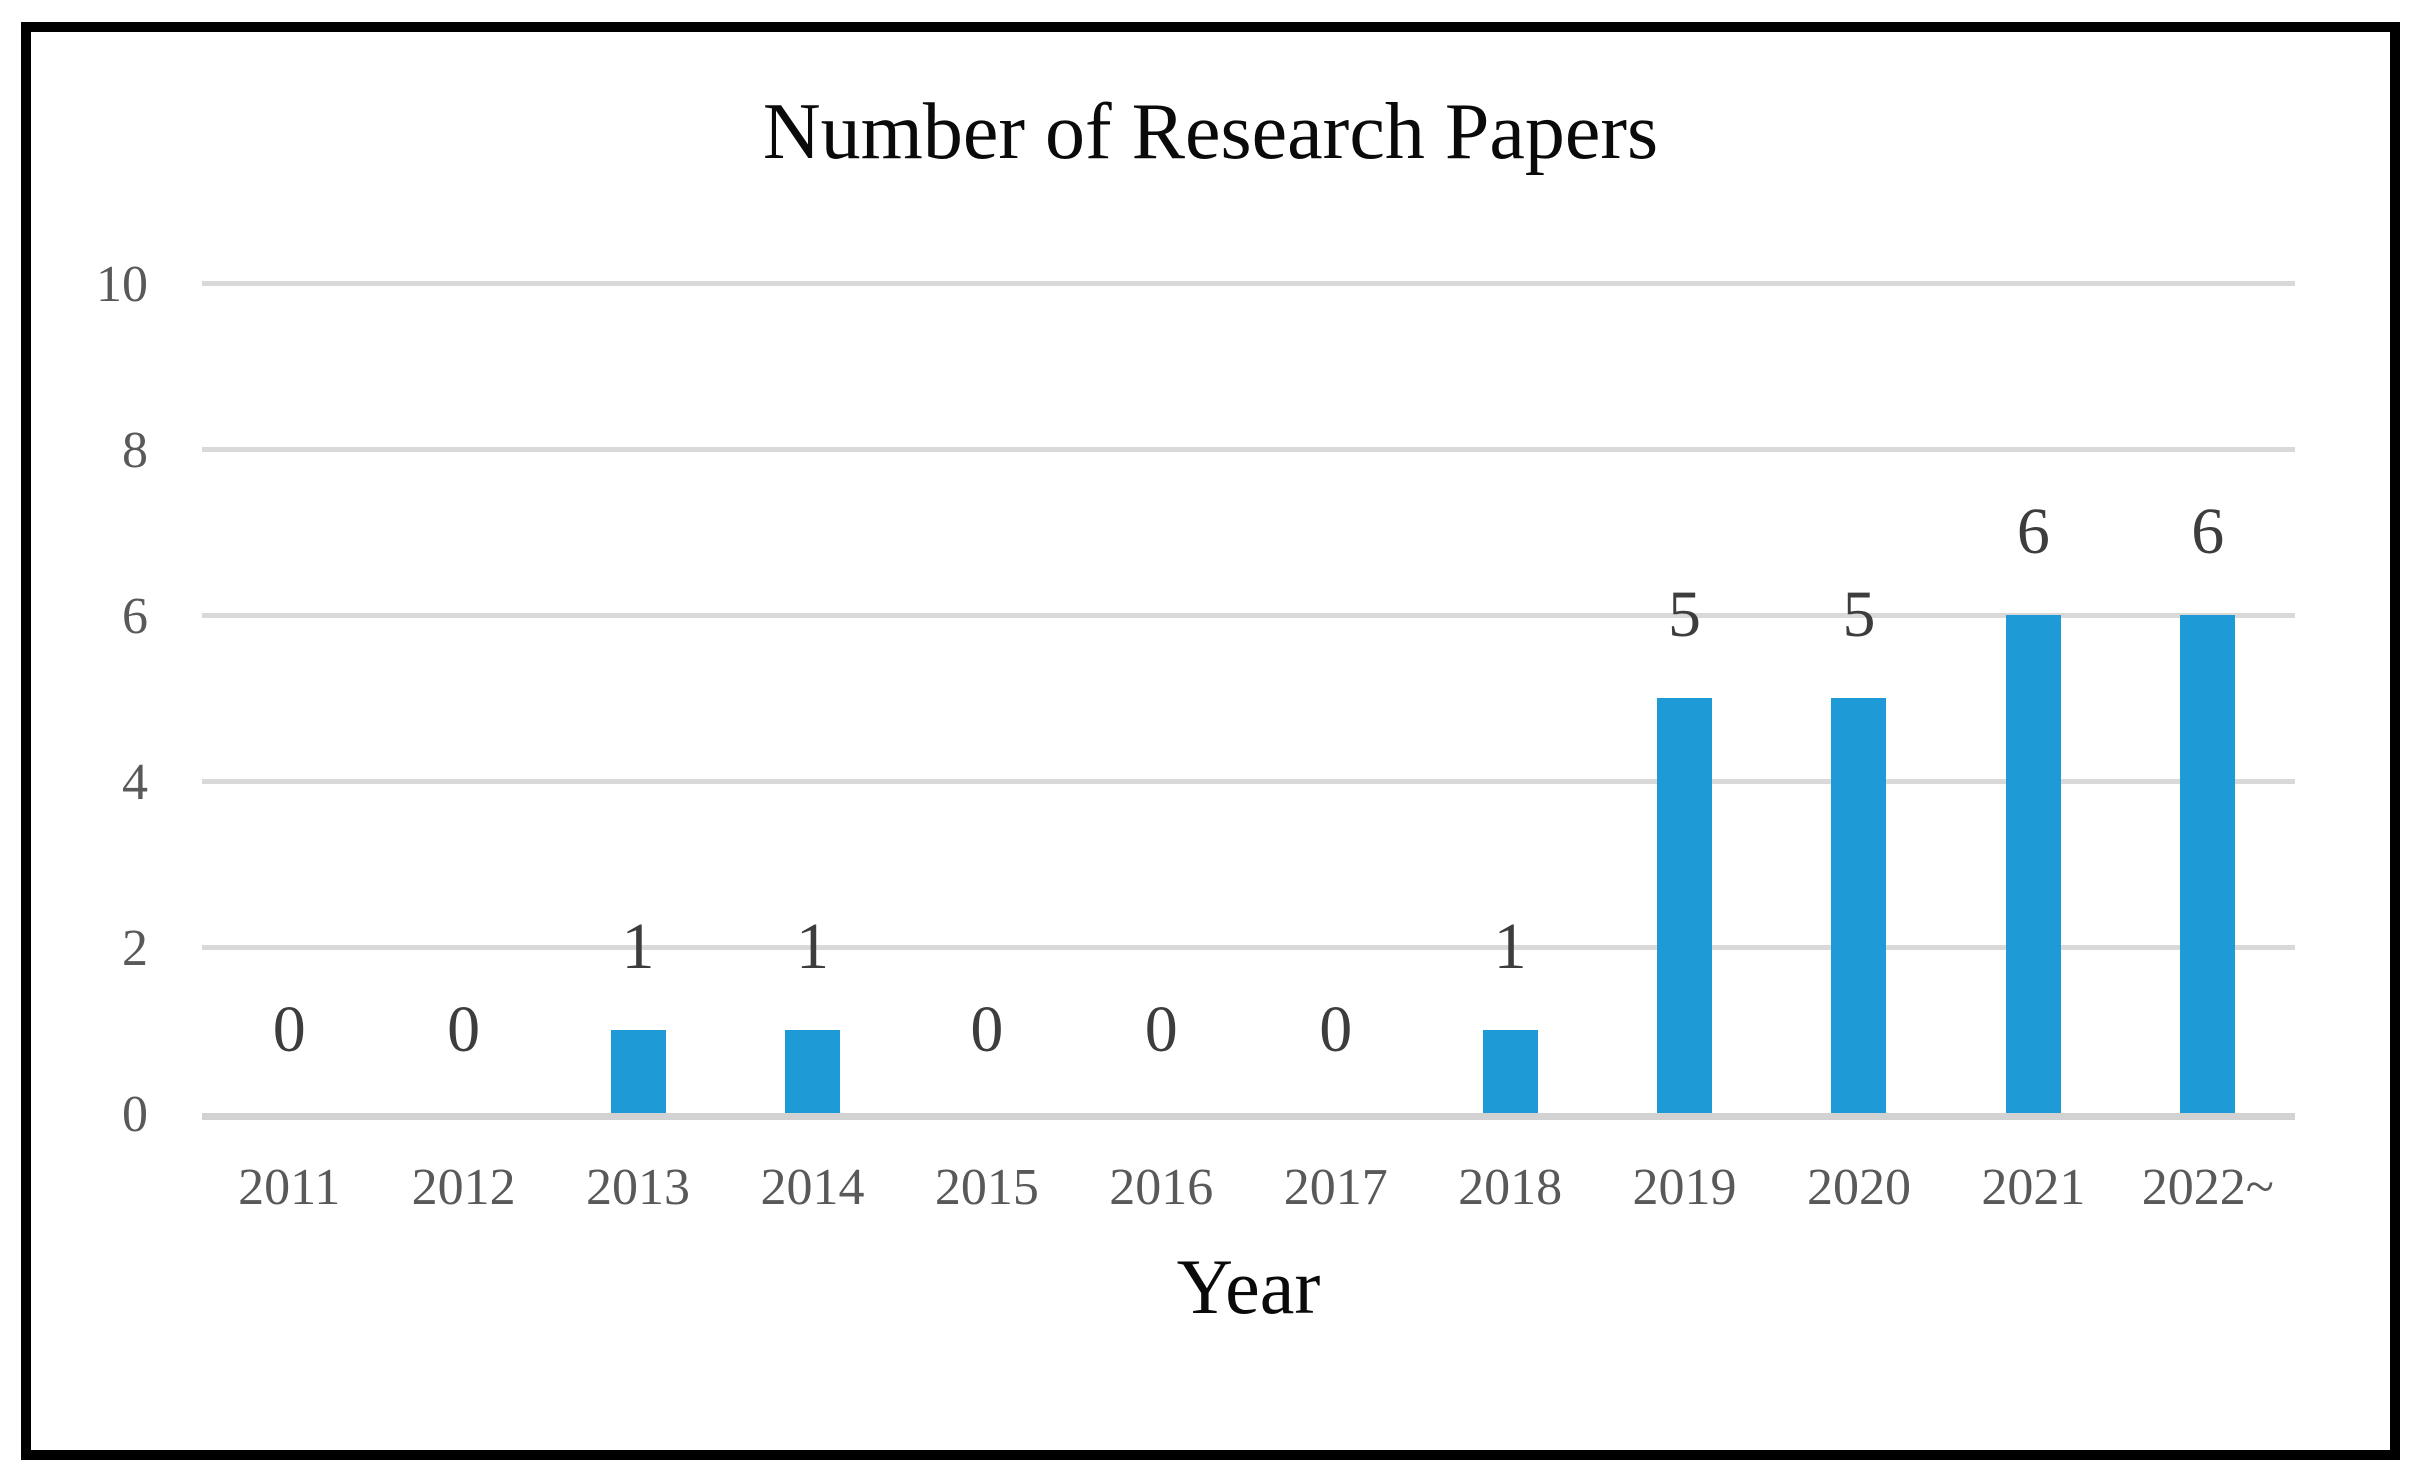 The width and height of the screenshot is (2421, 1482). Describe the element at coordinates (1210, 132) in the screenshot. I see `chart-title: Number of Research Papers` at that location.